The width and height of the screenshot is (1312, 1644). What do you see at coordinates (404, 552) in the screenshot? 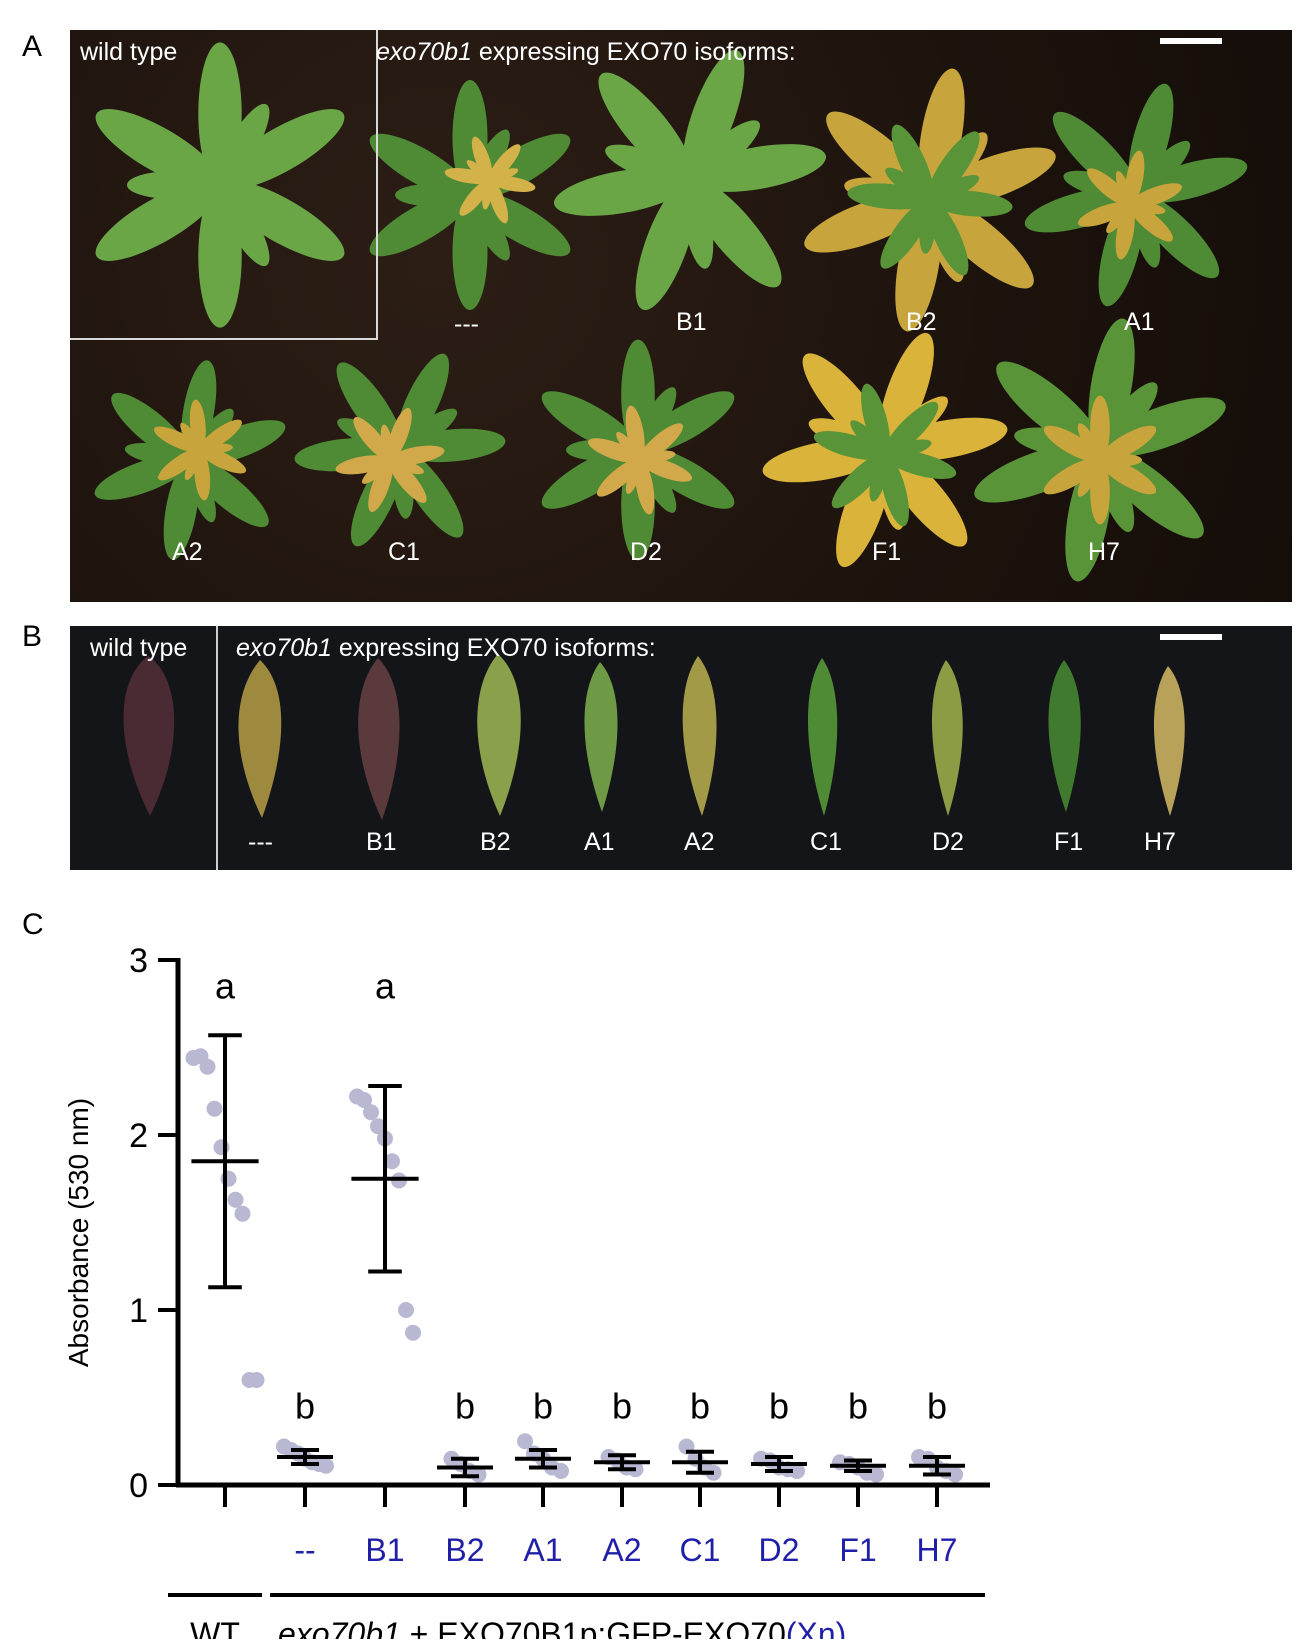
I see `plant-label: C1` at bounding box center [404, 552].